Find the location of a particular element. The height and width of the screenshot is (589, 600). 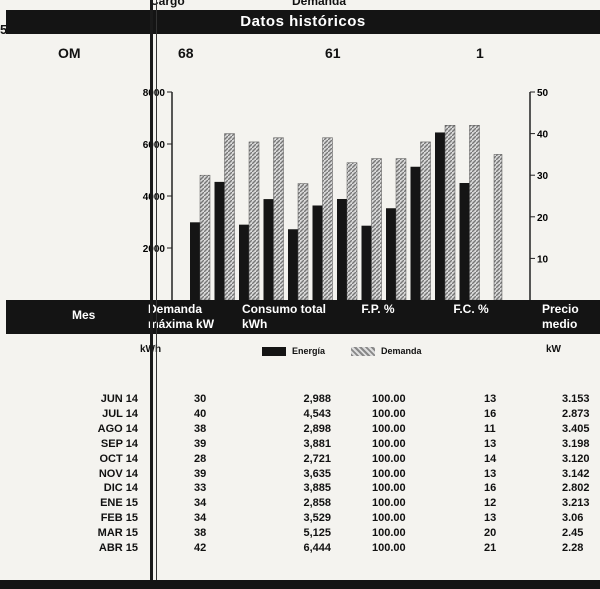

col-header-mes: Mes is located at coordinates (84, 315).